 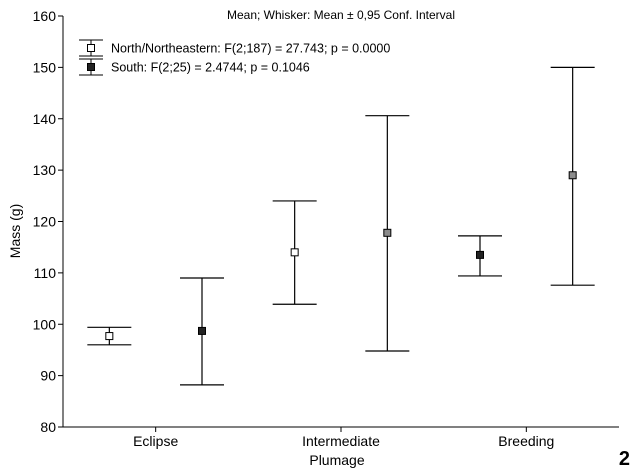 I want to click on y-tick-label: 100, so click(x=45, y=324).